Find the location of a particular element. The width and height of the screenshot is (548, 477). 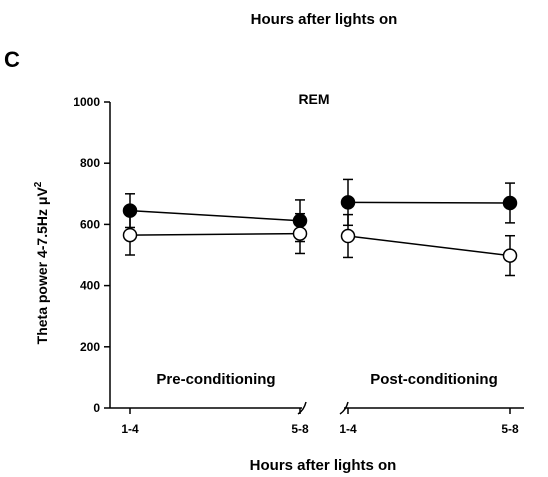

y-axis-label: Theta power 4-7.5Hz μV2 is located at coordinates (41, 262).